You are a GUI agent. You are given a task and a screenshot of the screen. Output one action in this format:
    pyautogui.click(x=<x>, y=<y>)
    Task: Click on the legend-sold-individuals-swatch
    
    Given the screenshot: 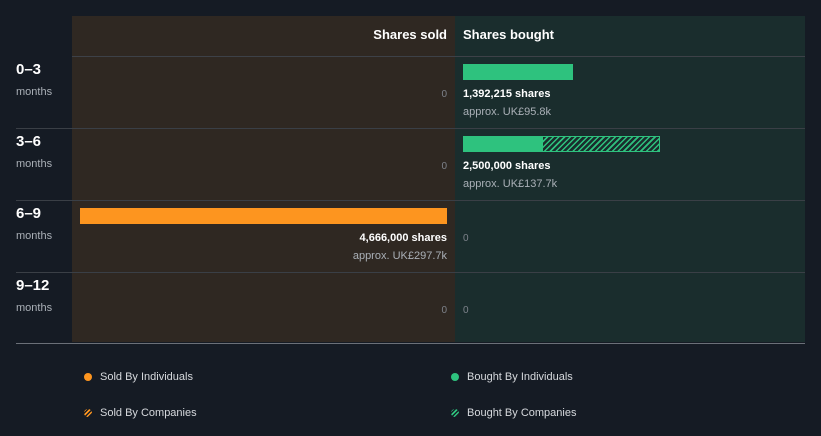 What is the action you would take?
    pyautogui.click(x=88, y=377)
    